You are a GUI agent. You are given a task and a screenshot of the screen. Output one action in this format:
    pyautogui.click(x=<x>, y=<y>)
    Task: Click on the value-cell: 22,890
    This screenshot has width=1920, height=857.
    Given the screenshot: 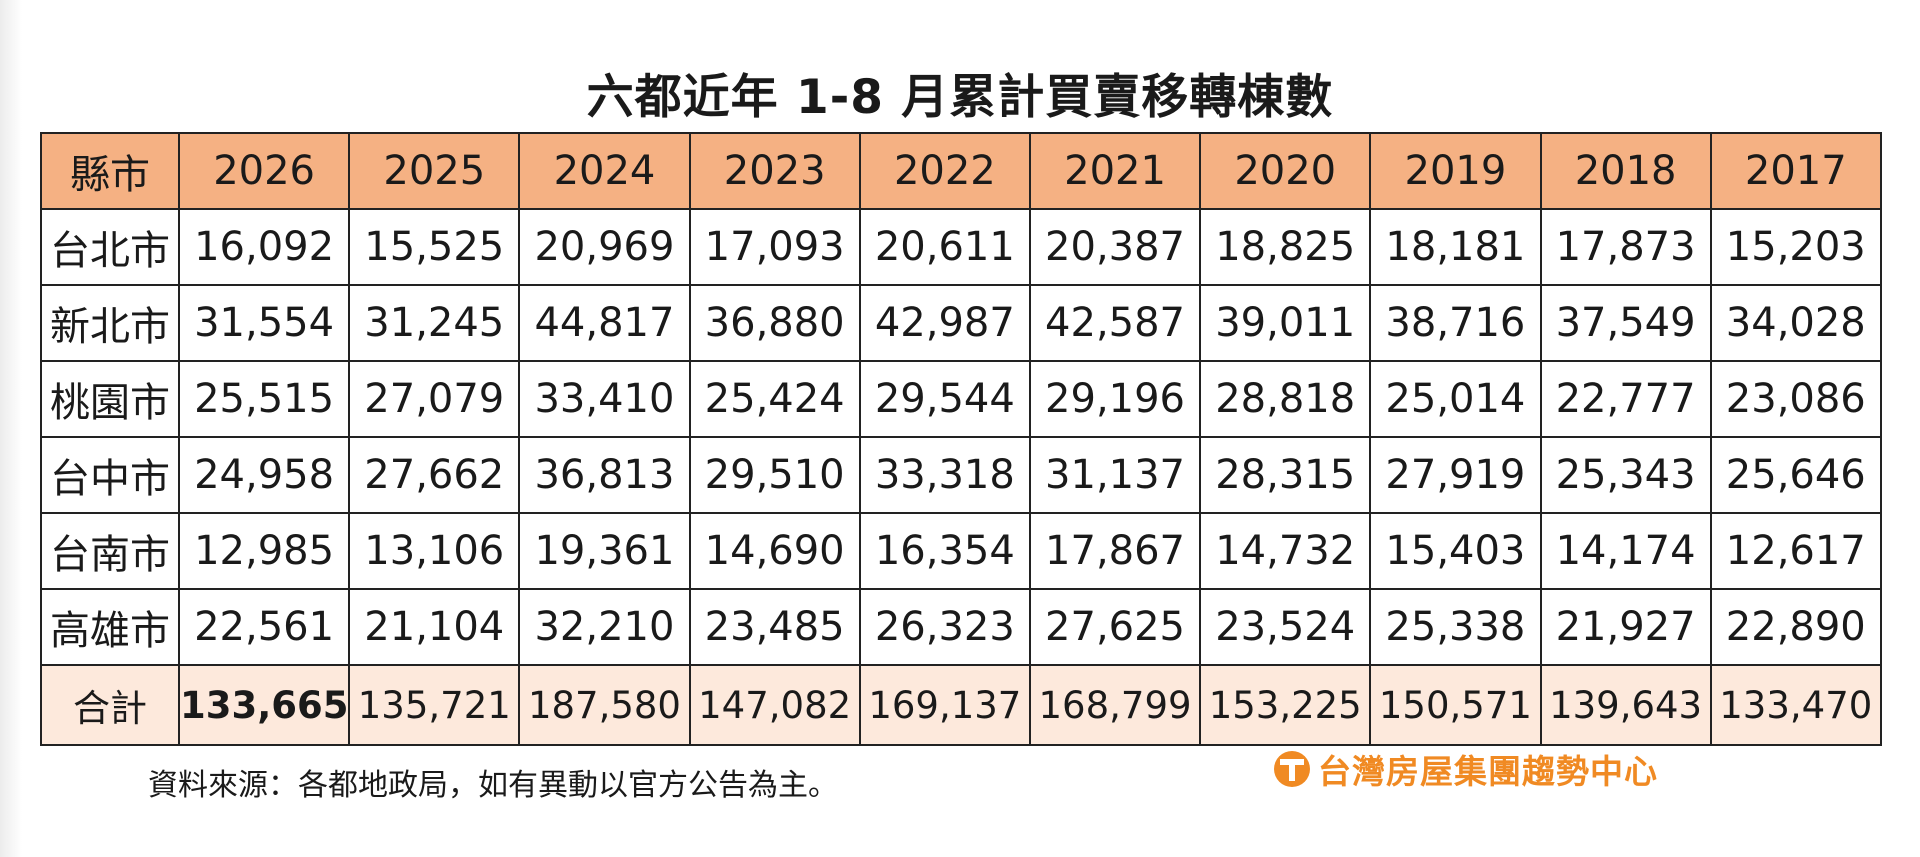 What is the action you would take?
    pyautogui.click(x=1795, y=627)
    